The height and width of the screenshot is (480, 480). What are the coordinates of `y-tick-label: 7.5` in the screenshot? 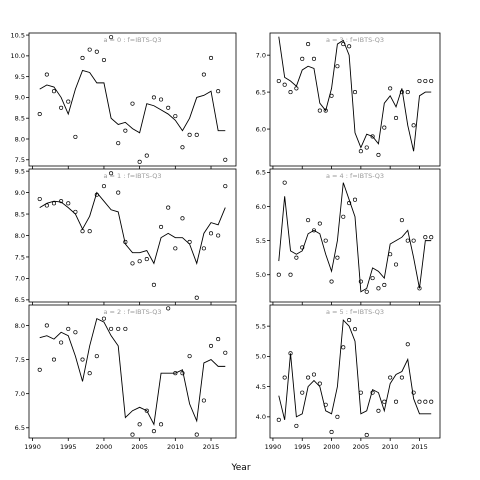 It's located at (20, 360).